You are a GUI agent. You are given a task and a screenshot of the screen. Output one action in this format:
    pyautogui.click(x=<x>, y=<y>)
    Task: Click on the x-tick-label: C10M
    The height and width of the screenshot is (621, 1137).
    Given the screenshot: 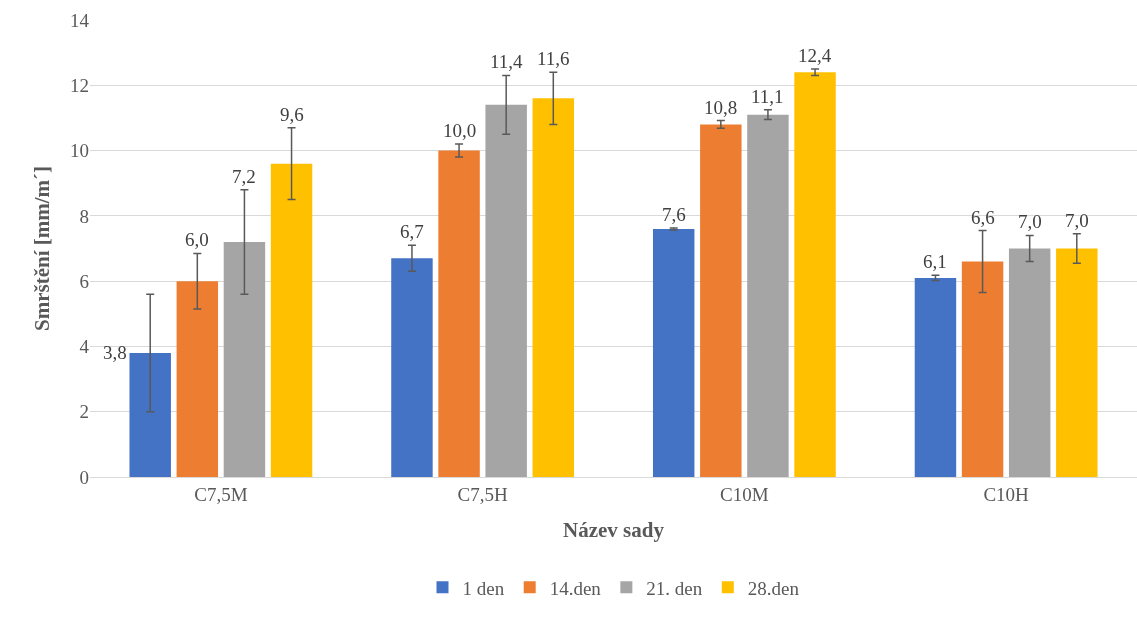 What is the action you would take?
    pyautogui.click(x=744, y=494)
    